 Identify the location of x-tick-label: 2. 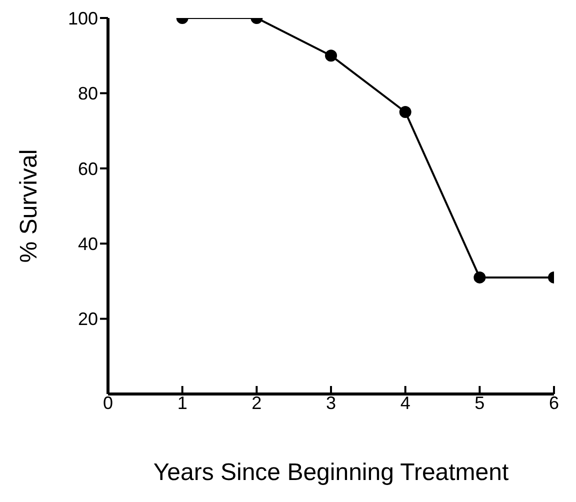
(257, 402).